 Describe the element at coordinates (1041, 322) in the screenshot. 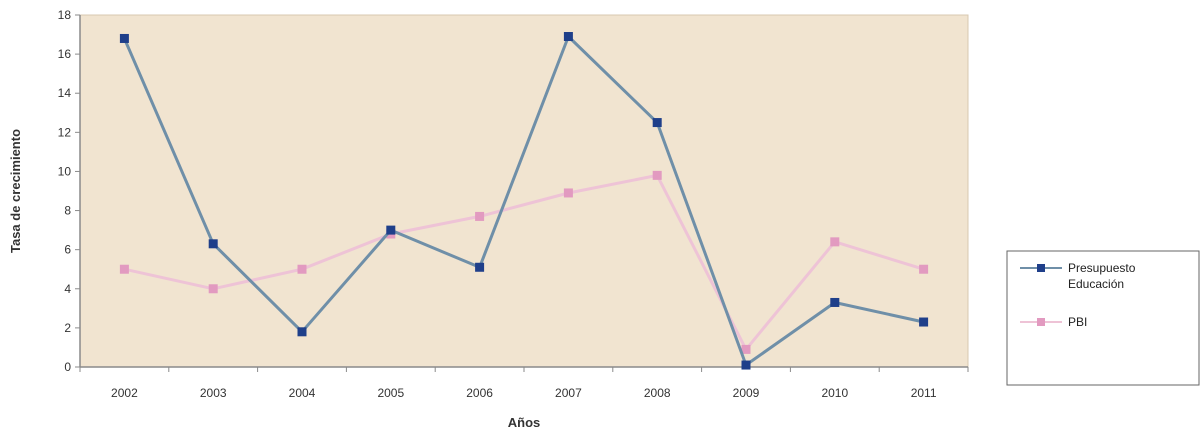

I see `legend-marker-pbi` at that location.